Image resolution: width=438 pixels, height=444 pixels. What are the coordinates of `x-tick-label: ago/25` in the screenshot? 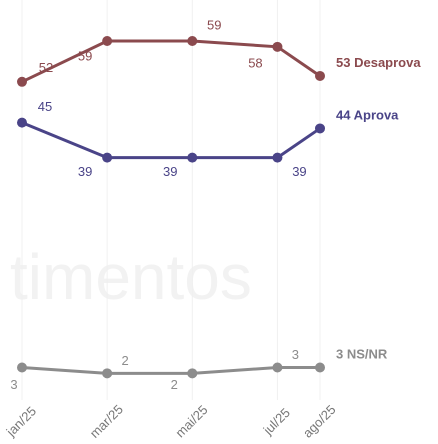 It's located at (319, 421).